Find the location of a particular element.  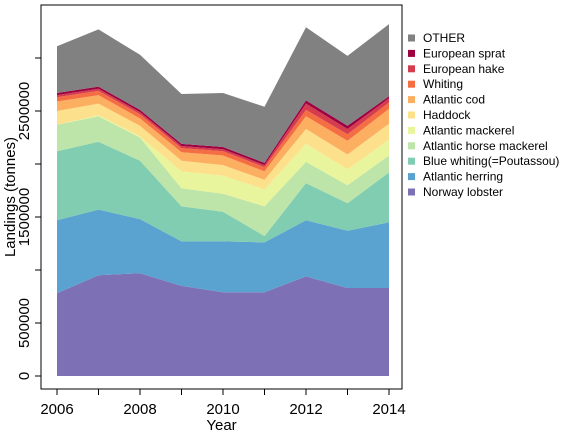

legend-label: European hake is located at coordinates (464, 69).